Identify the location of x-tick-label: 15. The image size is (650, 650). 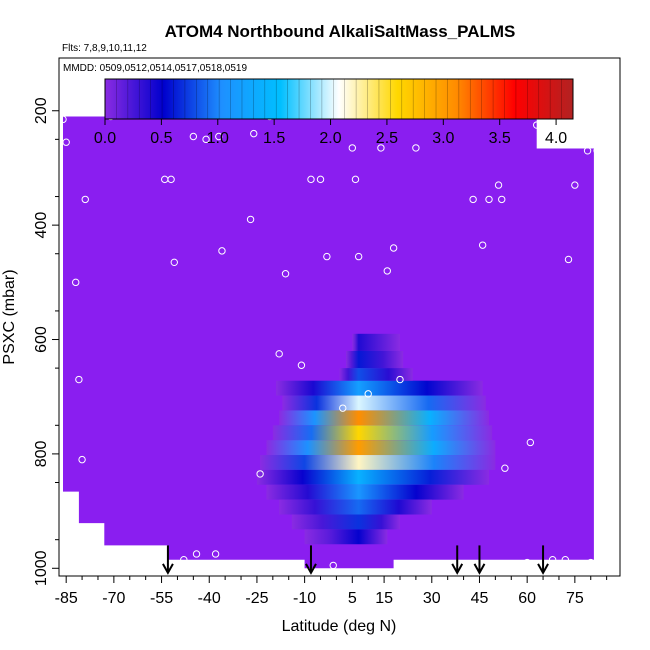
(384, 598).